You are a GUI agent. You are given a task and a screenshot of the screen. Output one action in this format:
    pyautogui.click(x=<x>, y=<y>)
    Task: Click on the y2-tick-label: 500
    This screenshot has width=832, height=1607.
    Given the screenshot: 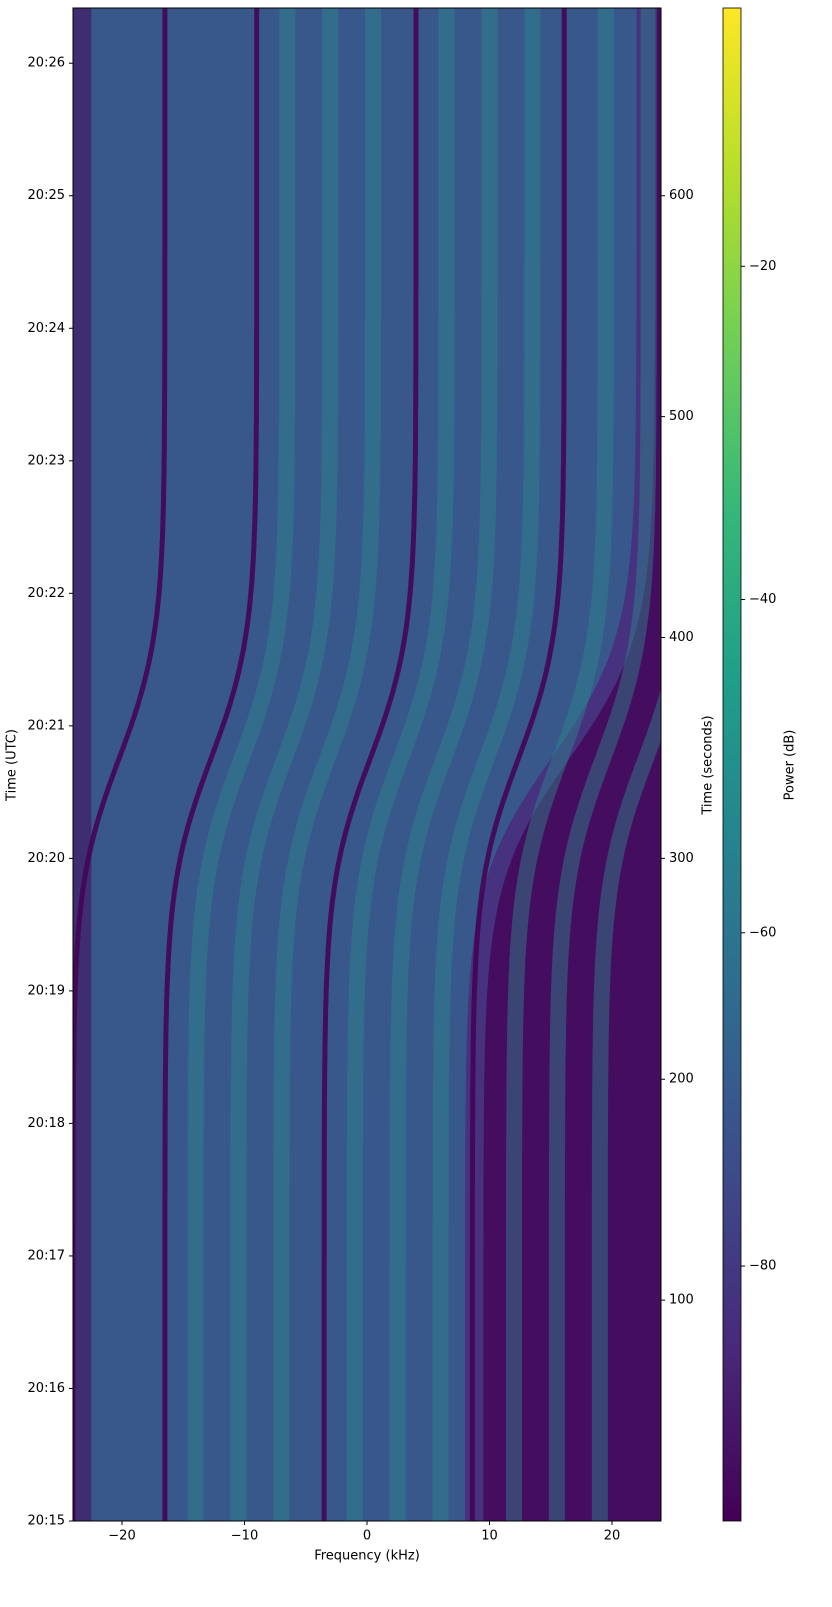 What is the action you would take?
    pyautogui.click(x=681, y=416)
    